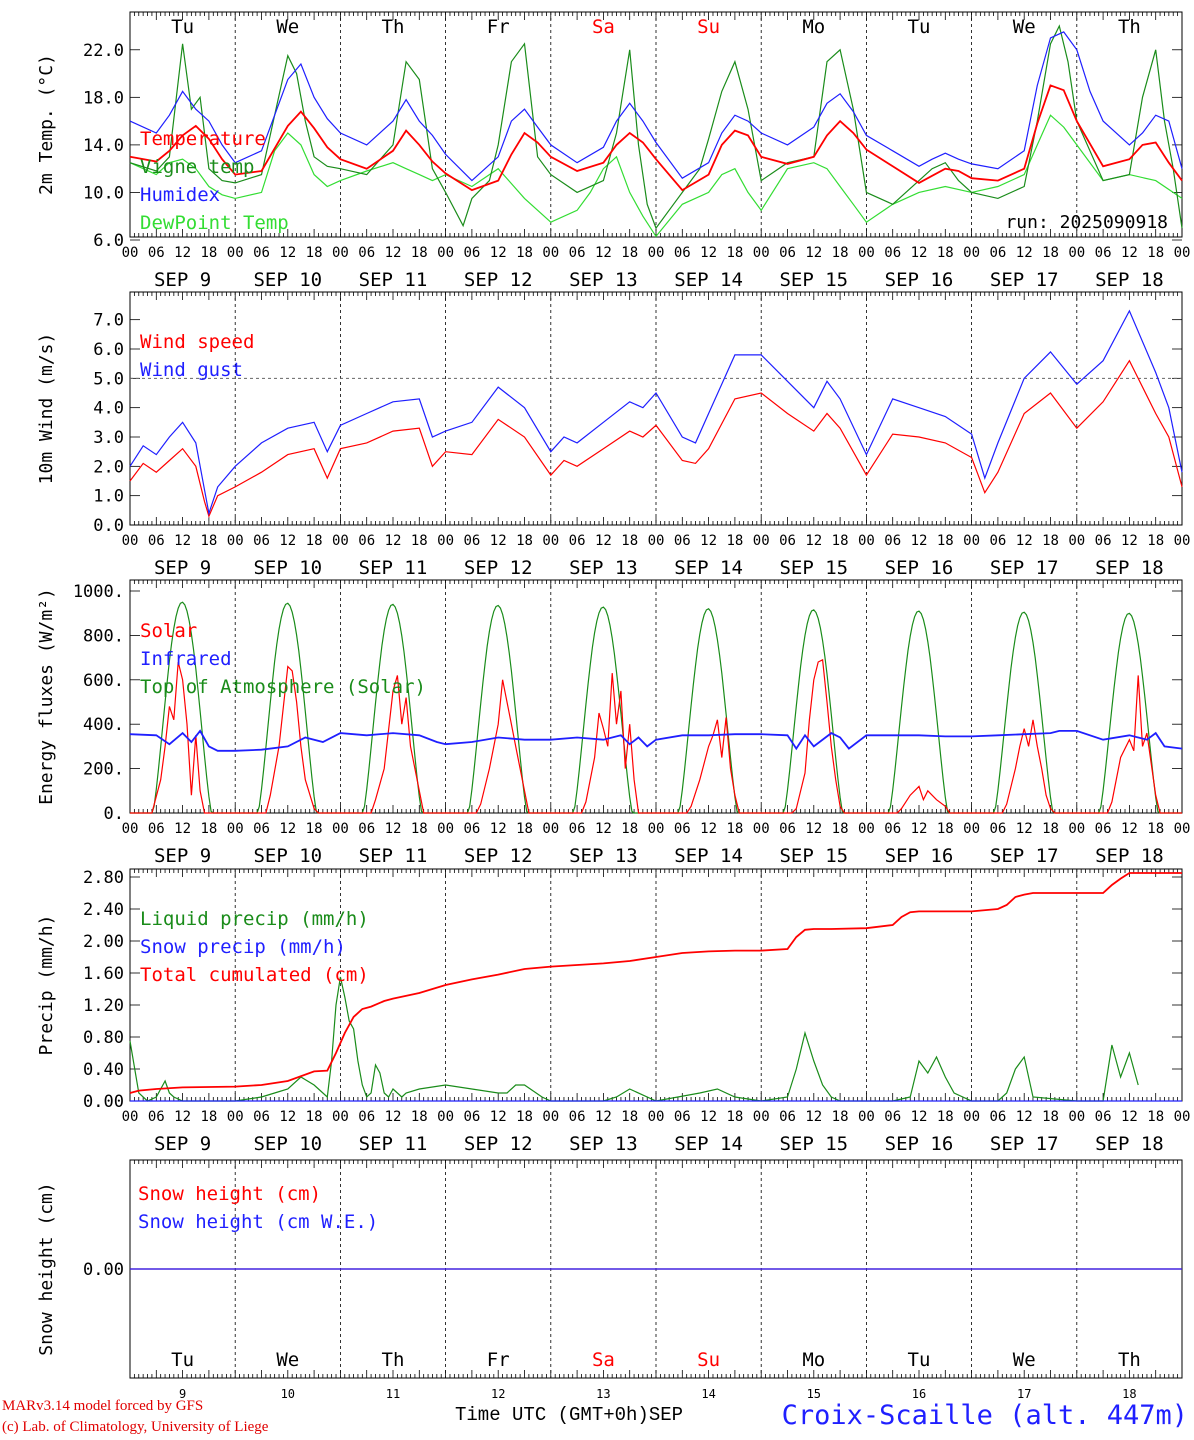 This screenshot has height=1440, width=1194. Describe the element at coordinates (214, 223) in the screenshot. I see `temperature-legend-entry: DewPoint Temp` at that location.